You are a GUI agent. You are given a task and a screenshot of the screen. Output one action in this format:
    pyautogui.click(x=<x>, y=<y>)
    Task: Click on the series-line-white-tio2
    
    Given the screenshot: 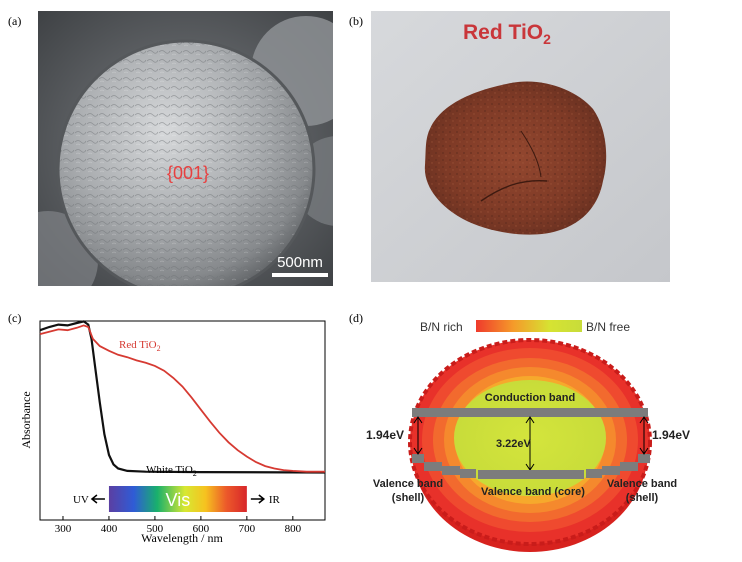 What is the action you would take?
    pyautogui.click(x=182, y=397)
    